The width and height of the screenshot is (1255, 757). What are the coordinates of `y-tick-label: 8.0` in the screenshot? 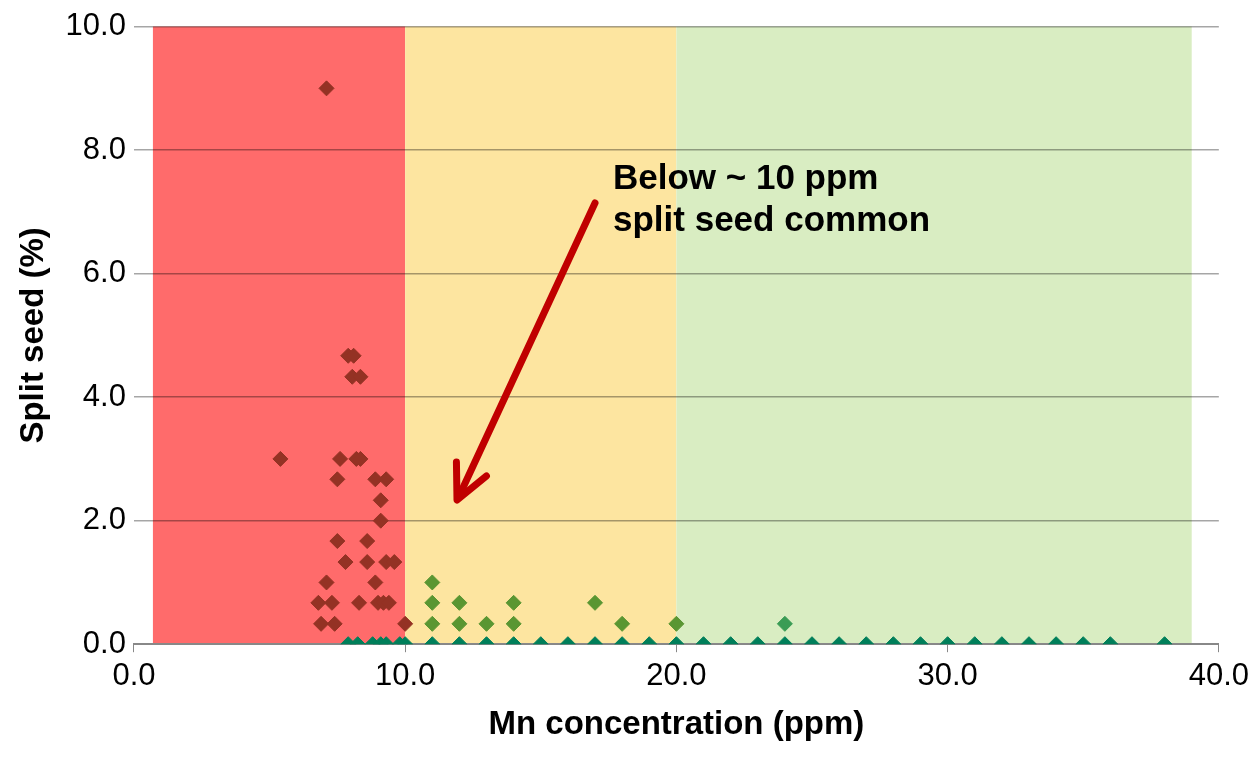 It's located at (104, 148).